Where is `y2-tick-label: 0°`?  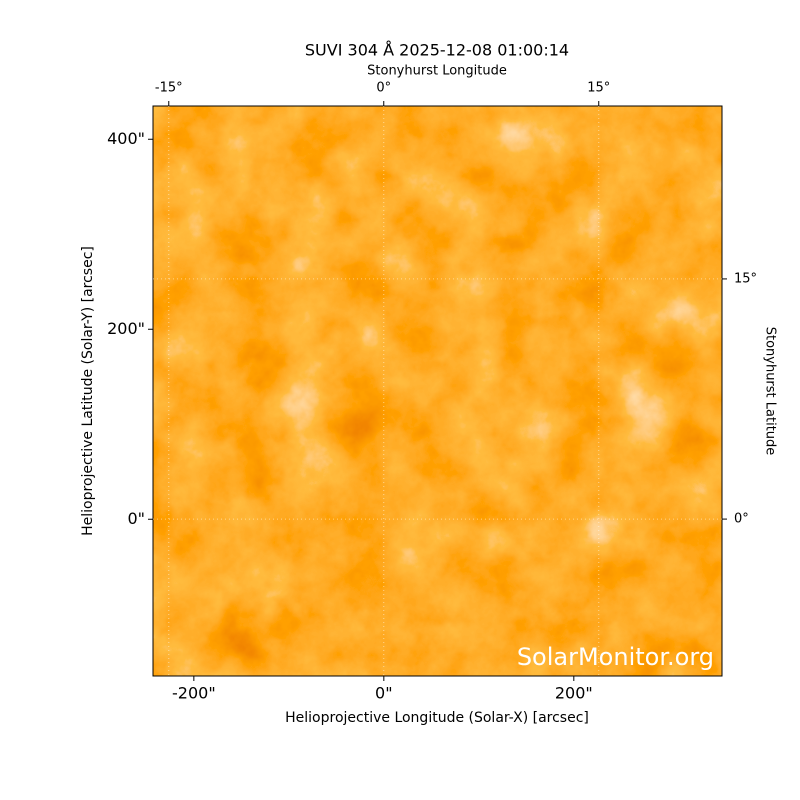 y2-tick-label: 0° is located at coordinates (741, 519).